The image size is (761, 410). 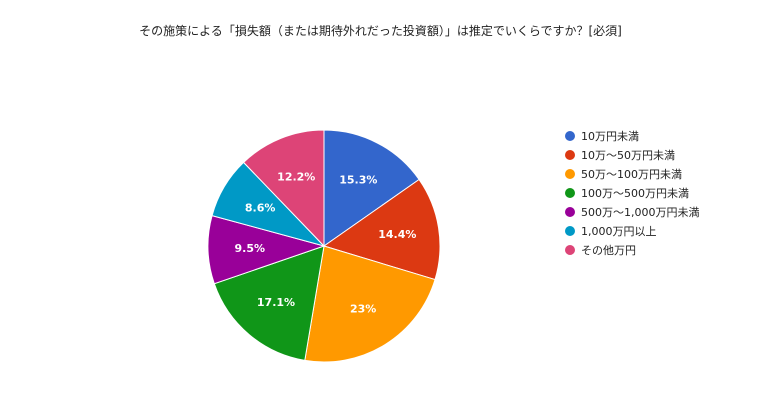 I want to click on legend-label-7: その他万円, so click(x=608, y=250).